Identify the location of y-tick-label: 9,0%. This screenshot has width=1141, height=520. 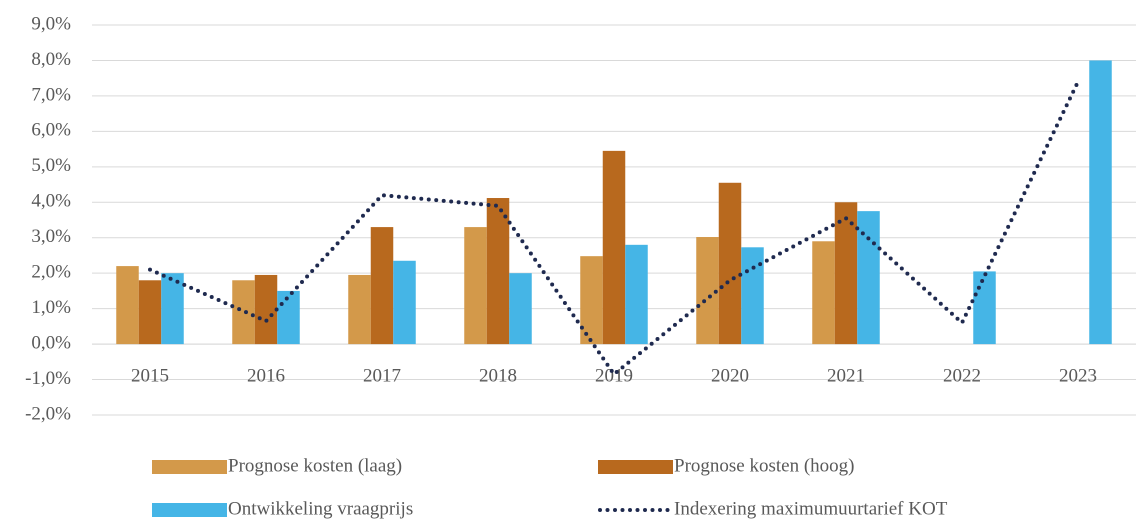
(51, 23).